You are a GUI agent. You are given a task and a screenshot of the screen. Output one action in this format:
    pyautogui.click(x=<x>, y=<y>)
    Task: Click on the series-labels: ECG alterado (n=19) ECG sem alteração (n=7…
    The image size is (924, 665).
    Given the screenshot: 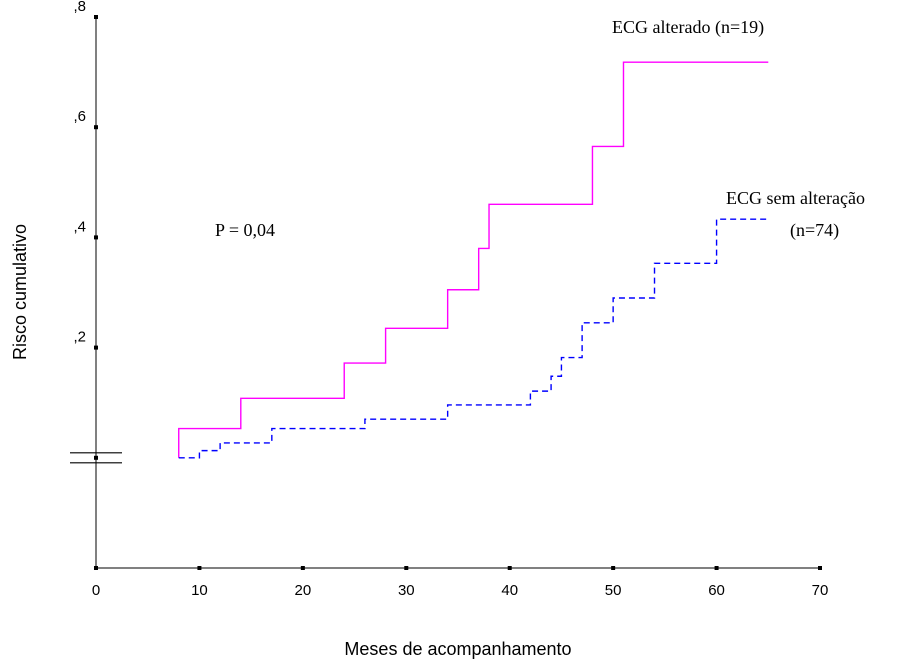 What is the action you would take?
    pyautogui.click(x=738, y=129)
    